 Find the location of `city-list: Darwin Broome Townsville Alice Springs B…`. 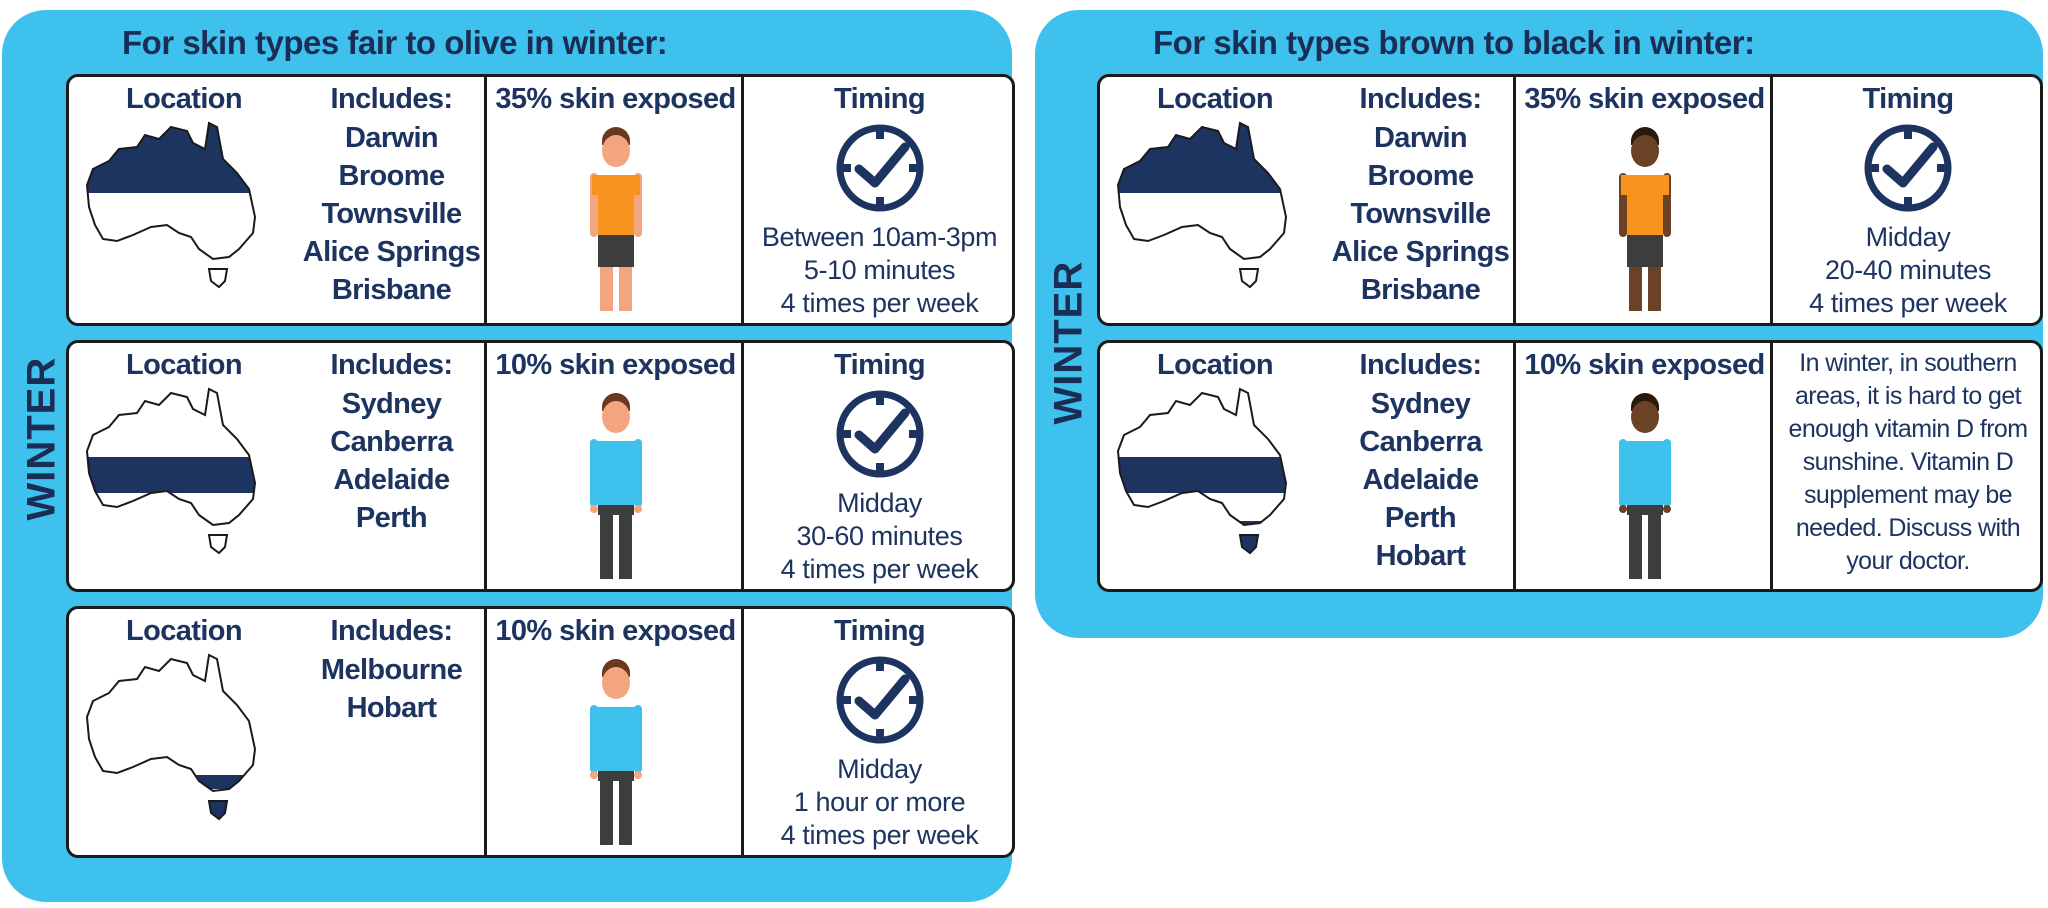

city-list: Darwin Broome Townsville Alice Springs B… is located at coordinates (391, 214).